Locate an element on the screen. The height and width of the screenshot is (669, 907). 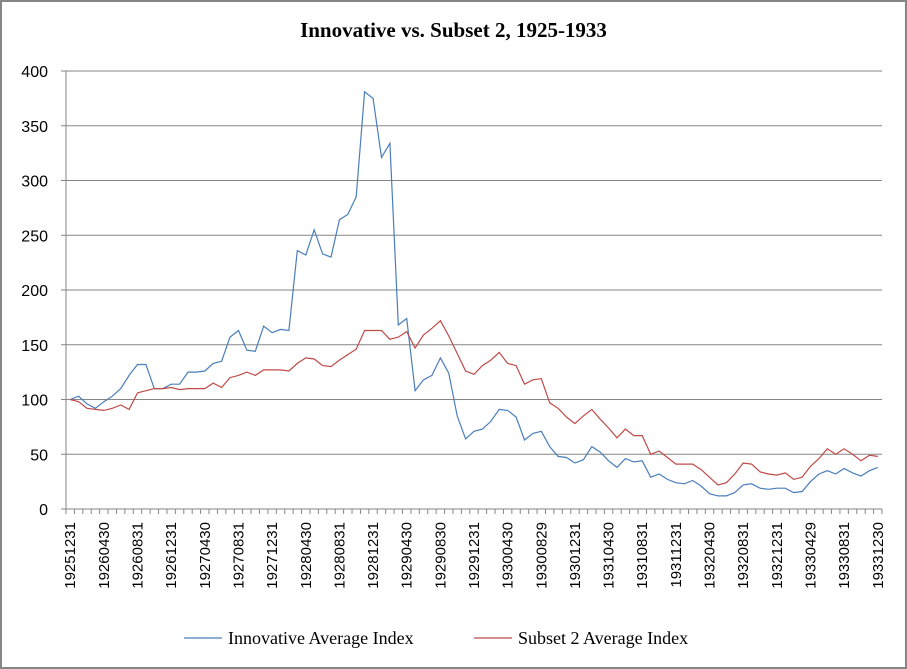
x-tick-label: 19260430 is located at coordinates (104, 555).